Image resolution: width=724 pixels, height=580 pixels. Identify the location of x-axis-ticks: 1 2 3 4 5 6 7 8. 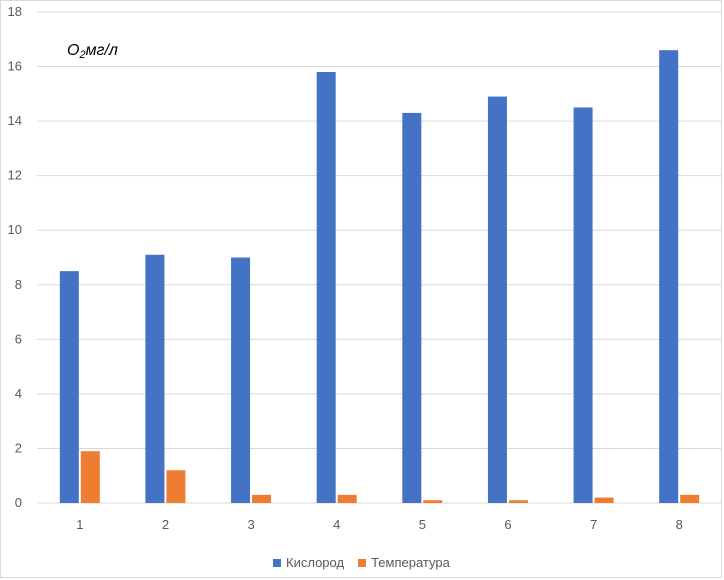
(379, 524).